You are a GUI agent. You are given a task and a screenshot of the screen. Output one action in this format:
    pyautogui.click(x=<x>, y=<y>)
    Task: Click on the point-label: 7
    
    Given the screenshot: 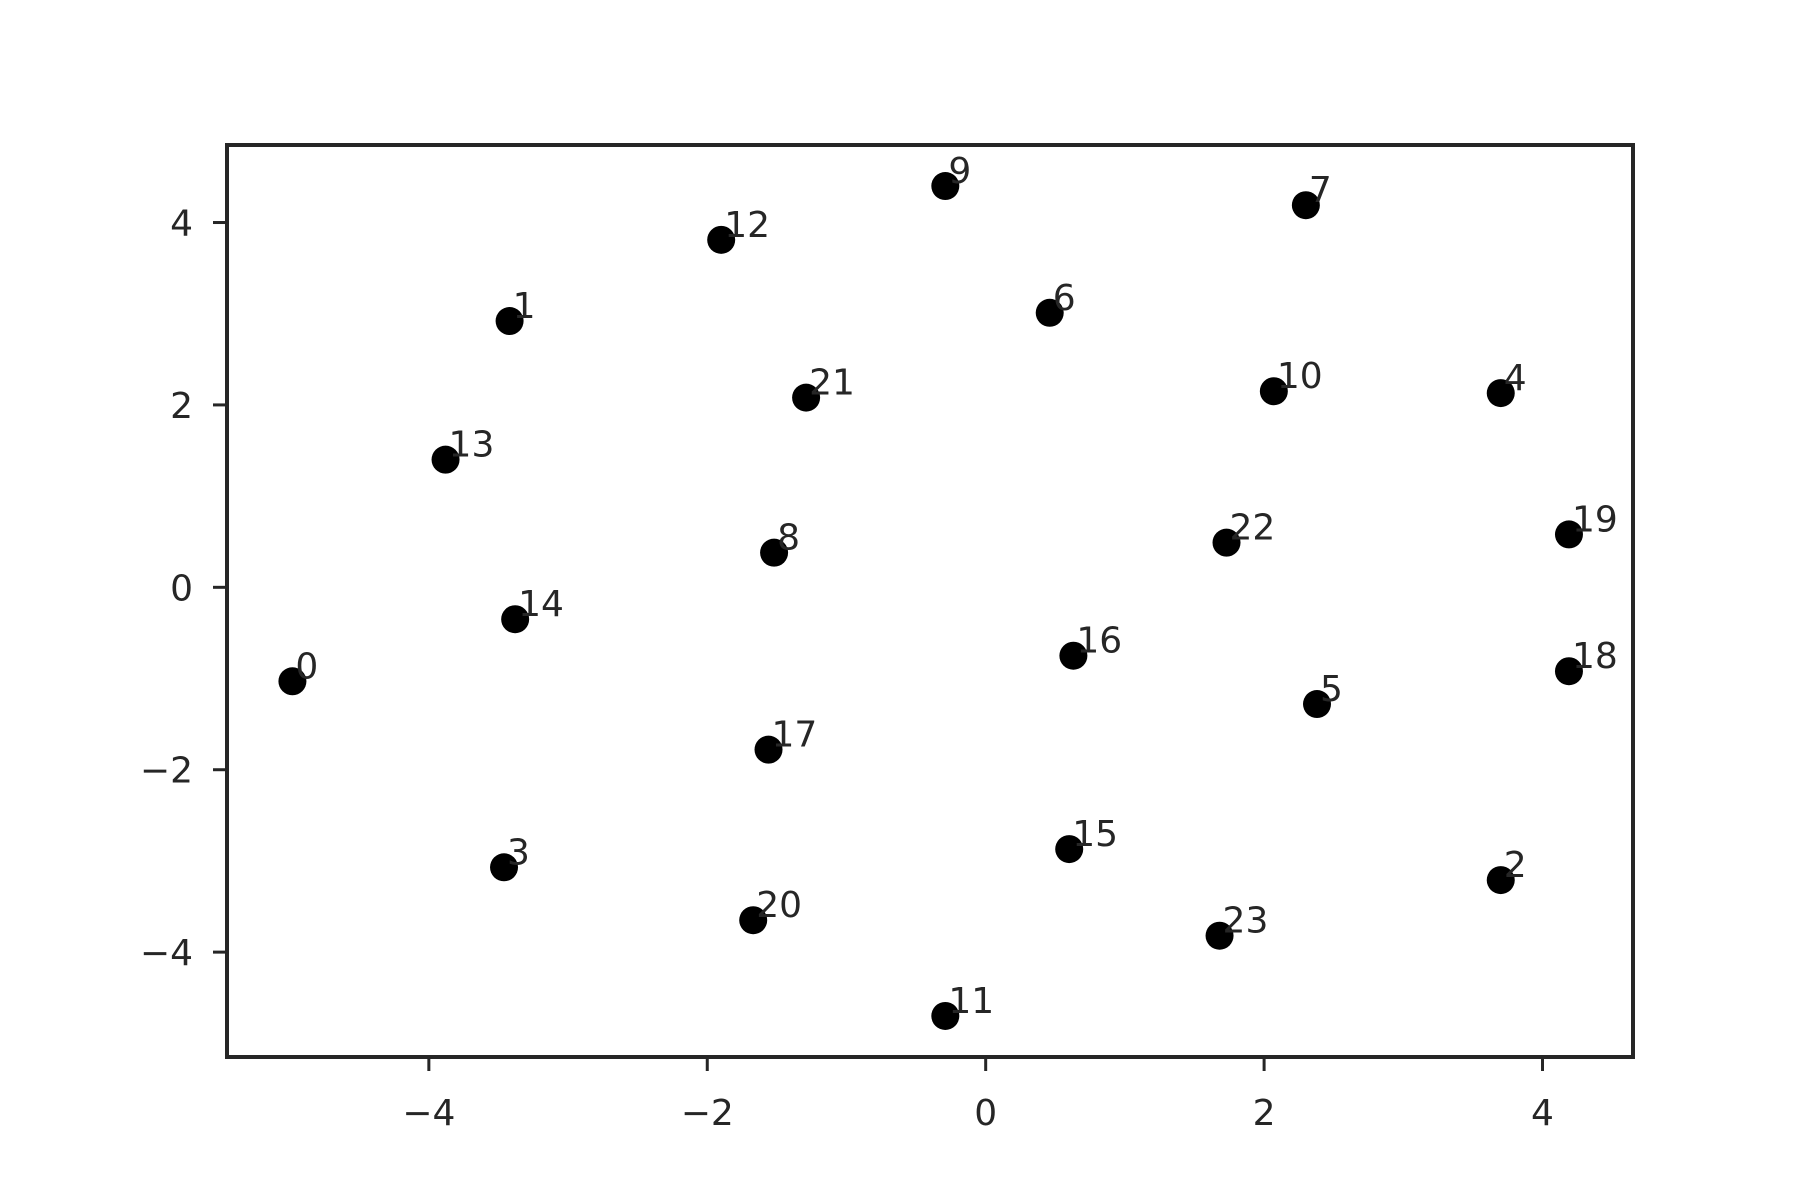 What is the action you would take?
    pyautogui.click(x=1320, y=190)
    